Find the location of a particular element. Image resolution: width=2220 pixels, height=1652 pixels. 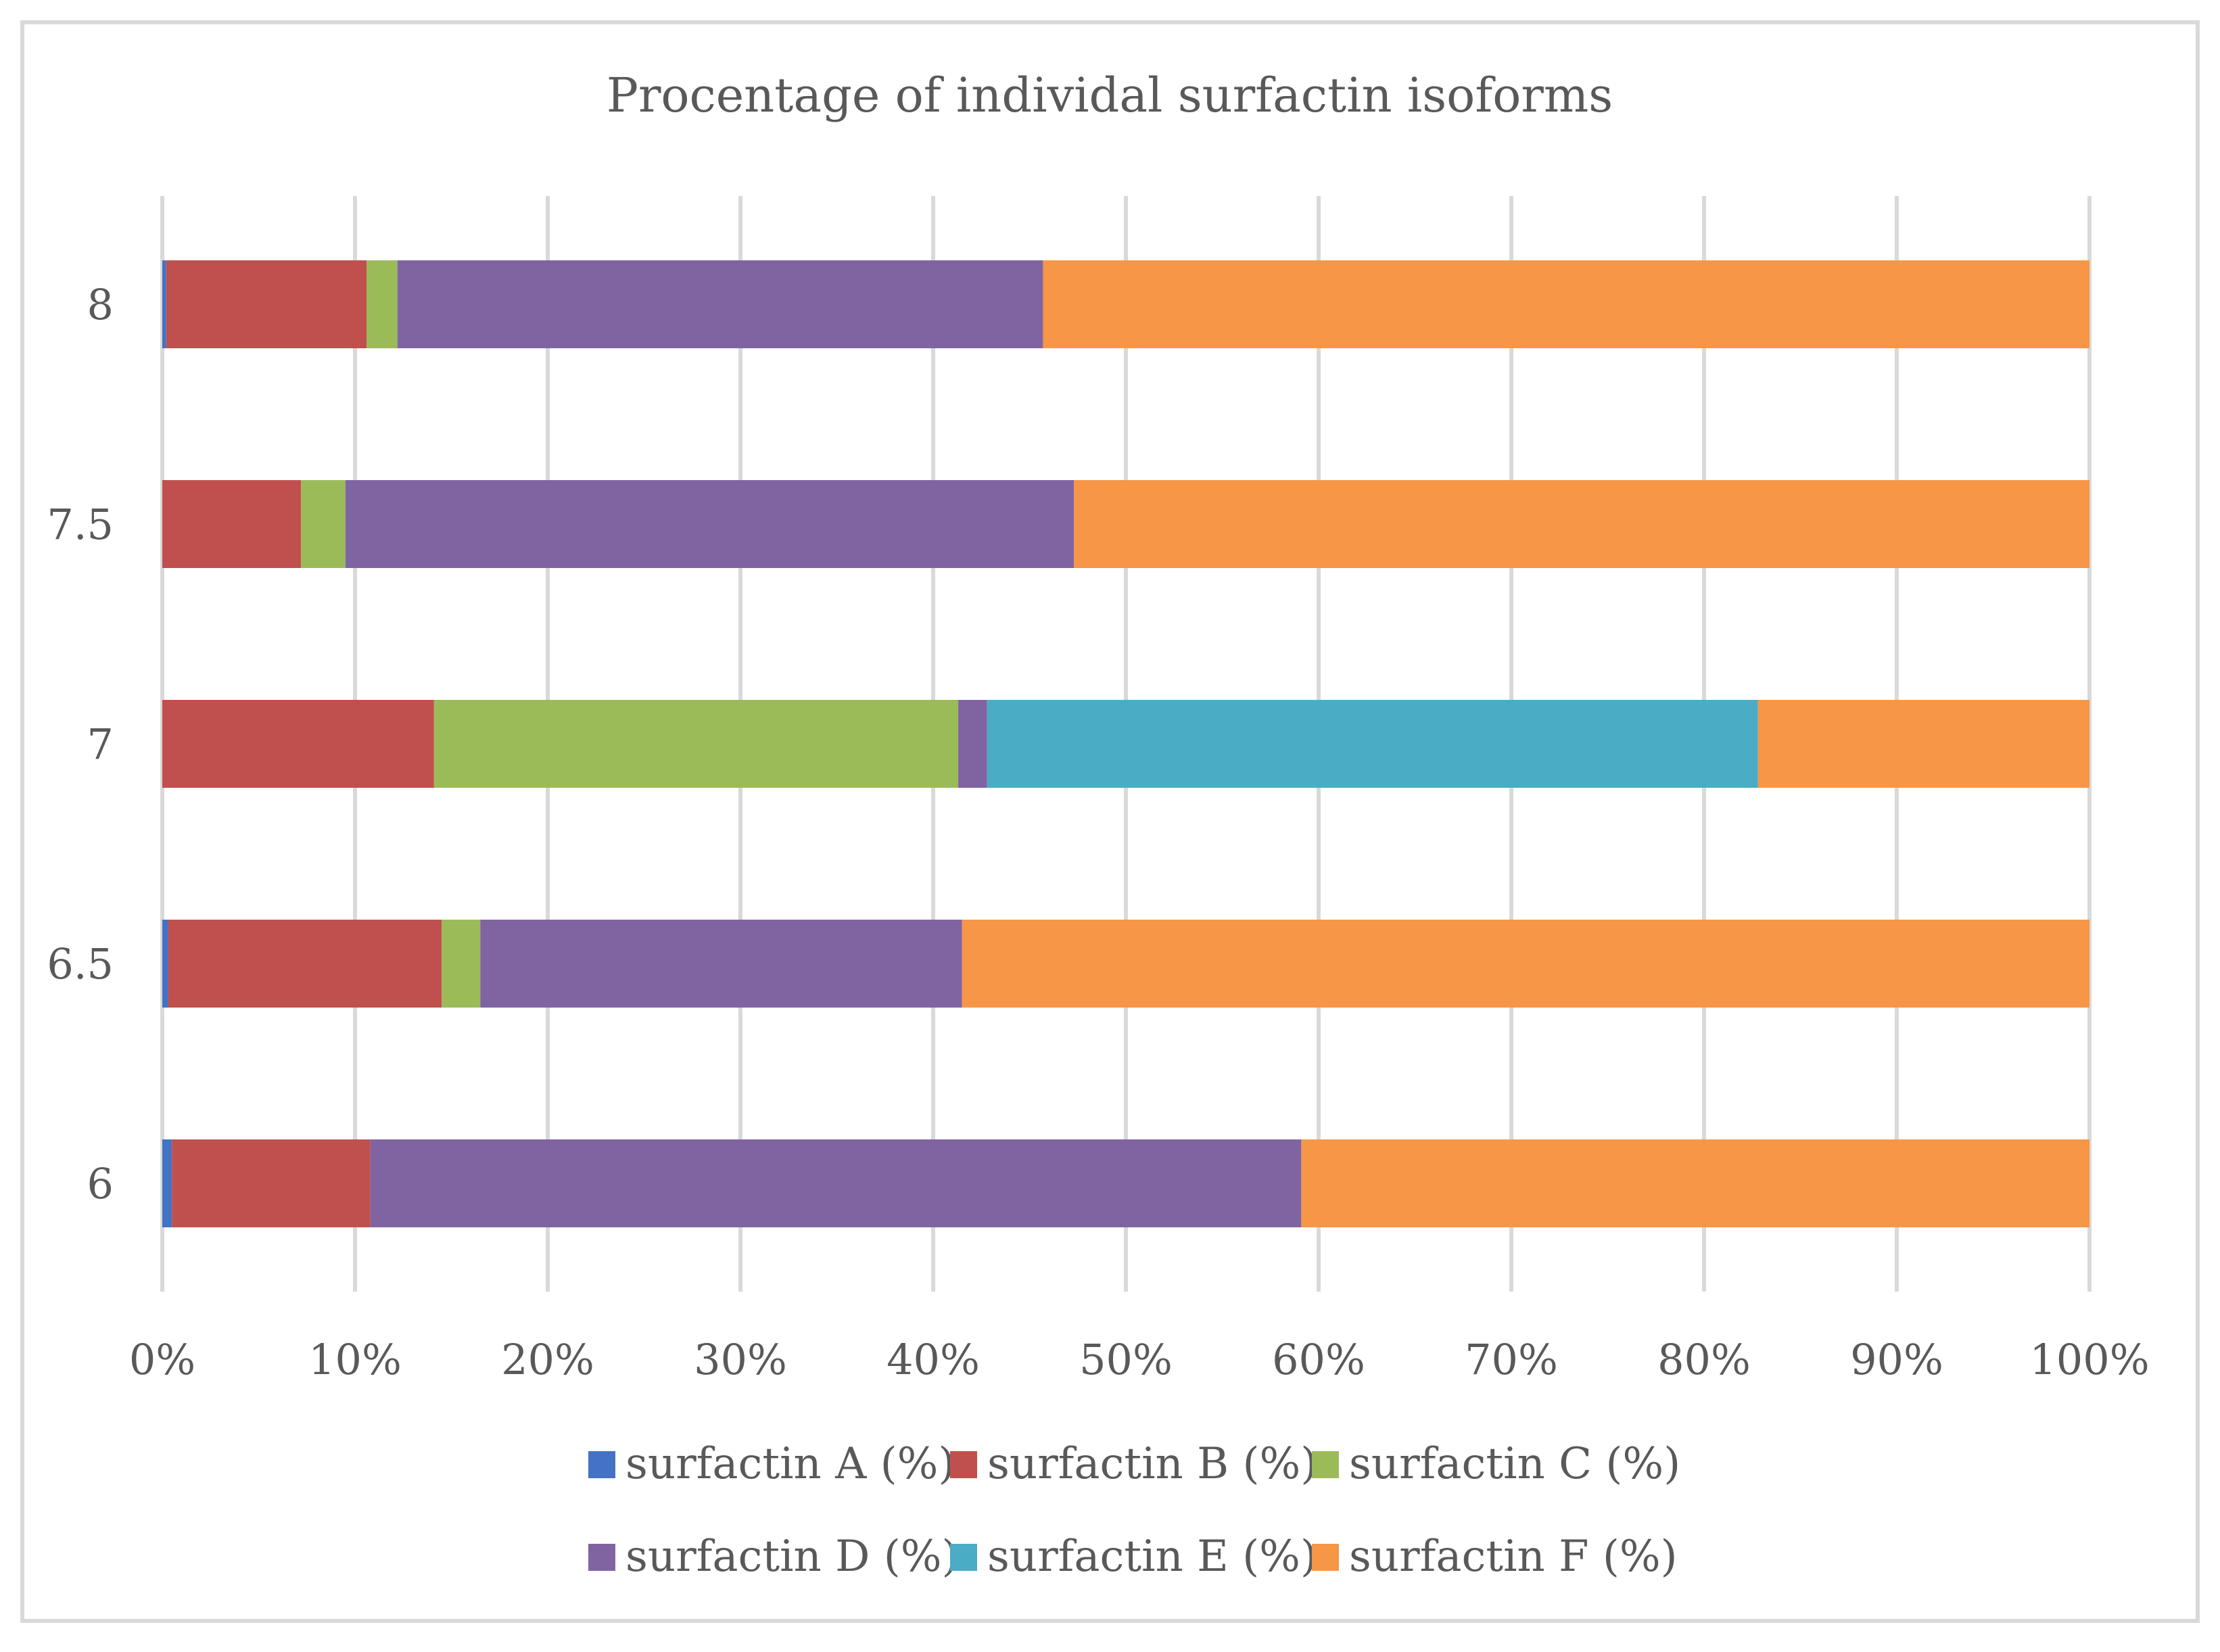

x-tick-label: 40% is located at coordinates (934, 1359).